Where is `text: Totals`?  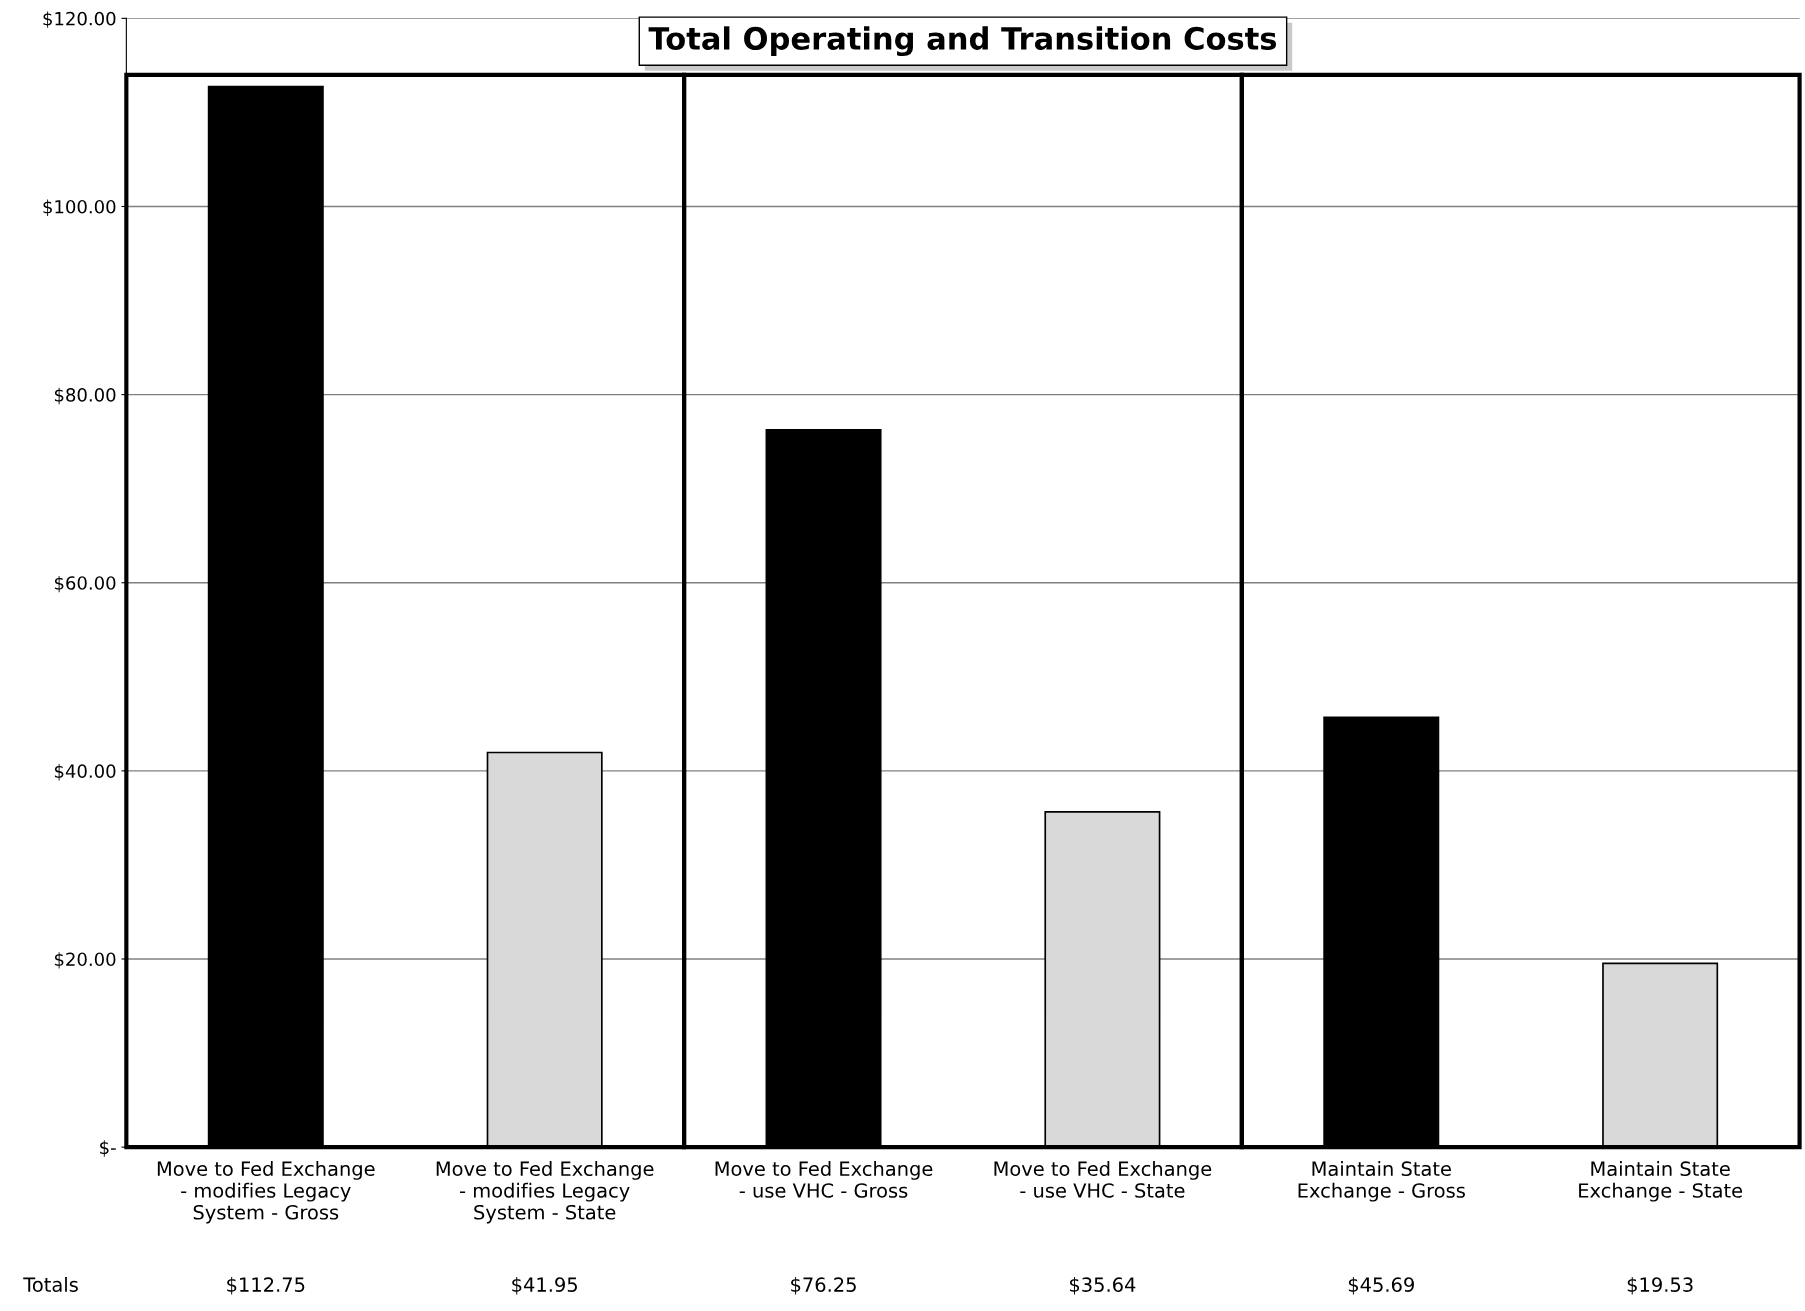 text: Totals is located at coordinates (50, 1284).